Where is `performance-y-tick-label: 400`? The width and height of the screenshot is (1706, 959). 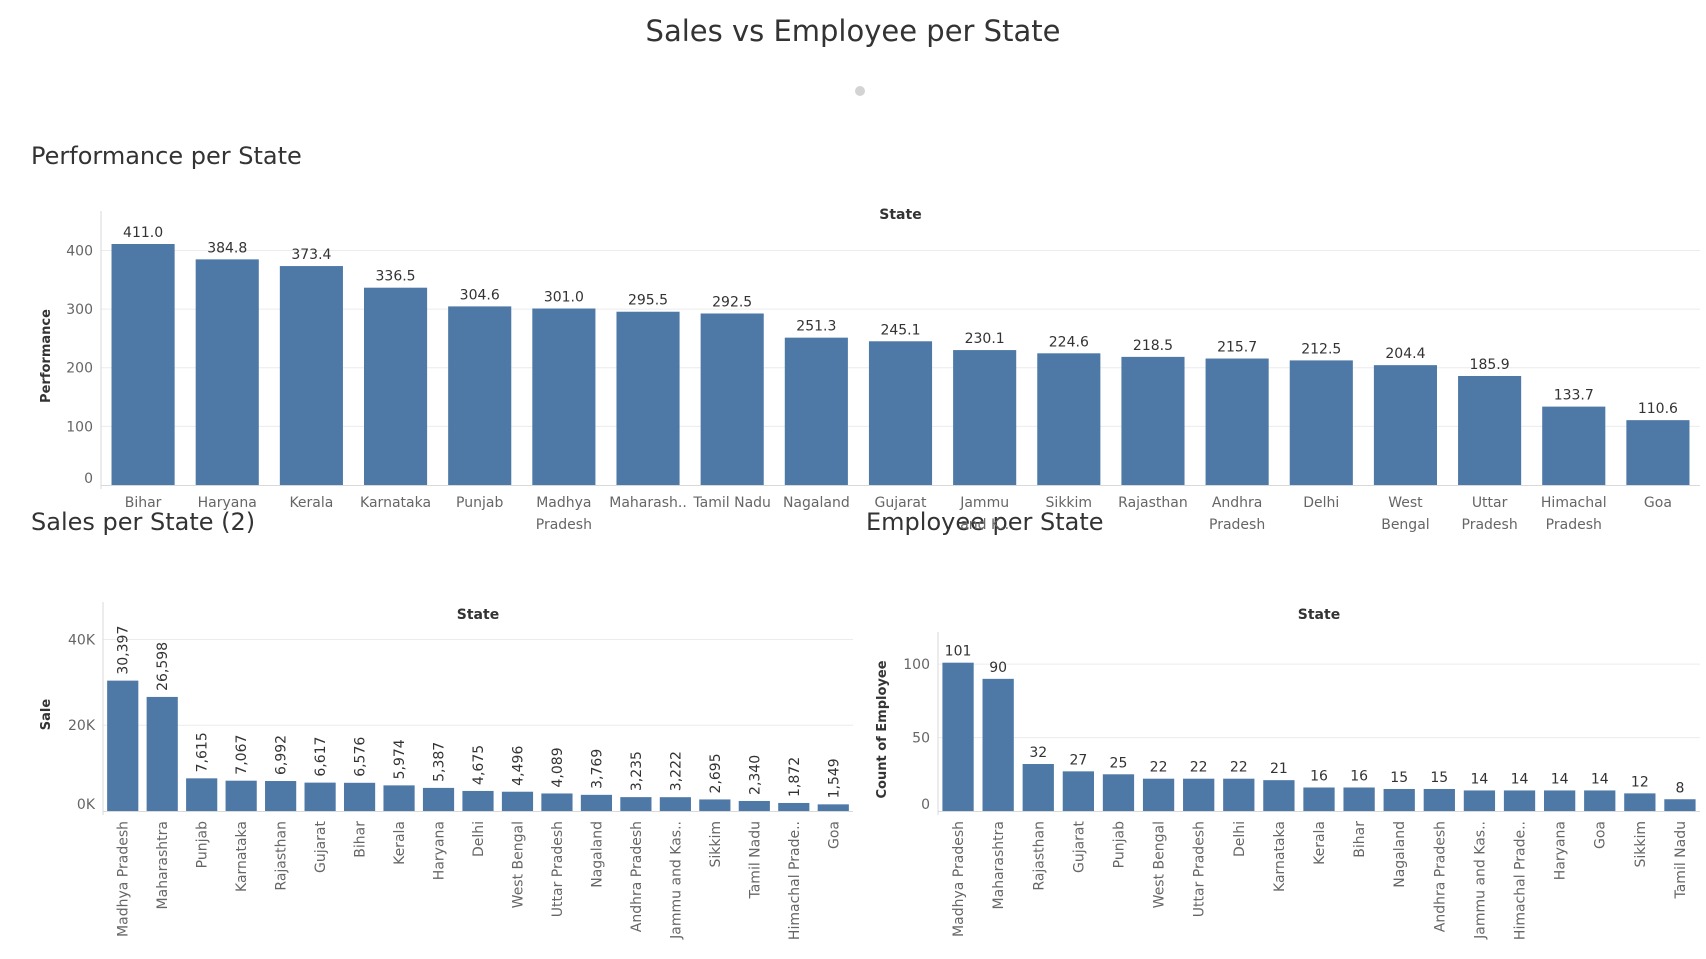
performance-y-tick-label: 400 is located at coordinates (79, 251).